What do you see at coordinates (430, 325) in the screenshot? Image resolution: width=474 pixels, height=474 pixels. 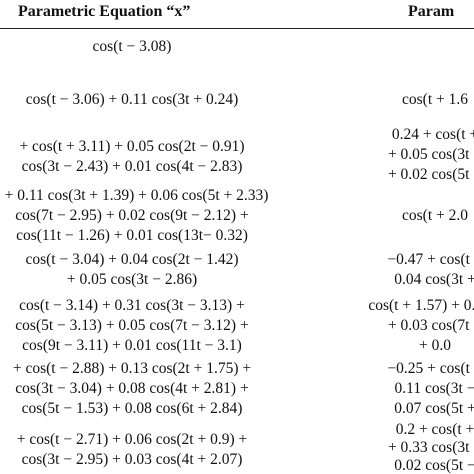 I see `row-5-y-line-1: + 0.03 cos(7t +` at bounding box center [430, 325].